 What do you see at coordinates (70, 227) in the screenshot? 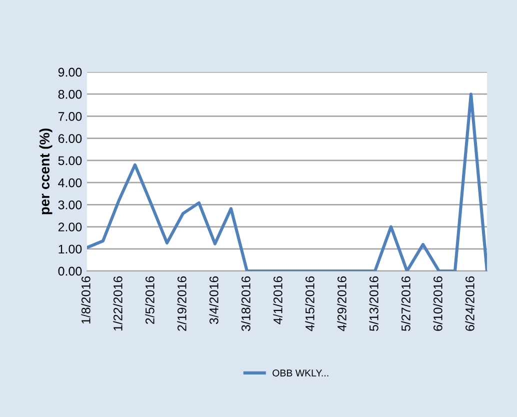
I see `y-tick-label: 2.00` at bounding box center [70, 227].